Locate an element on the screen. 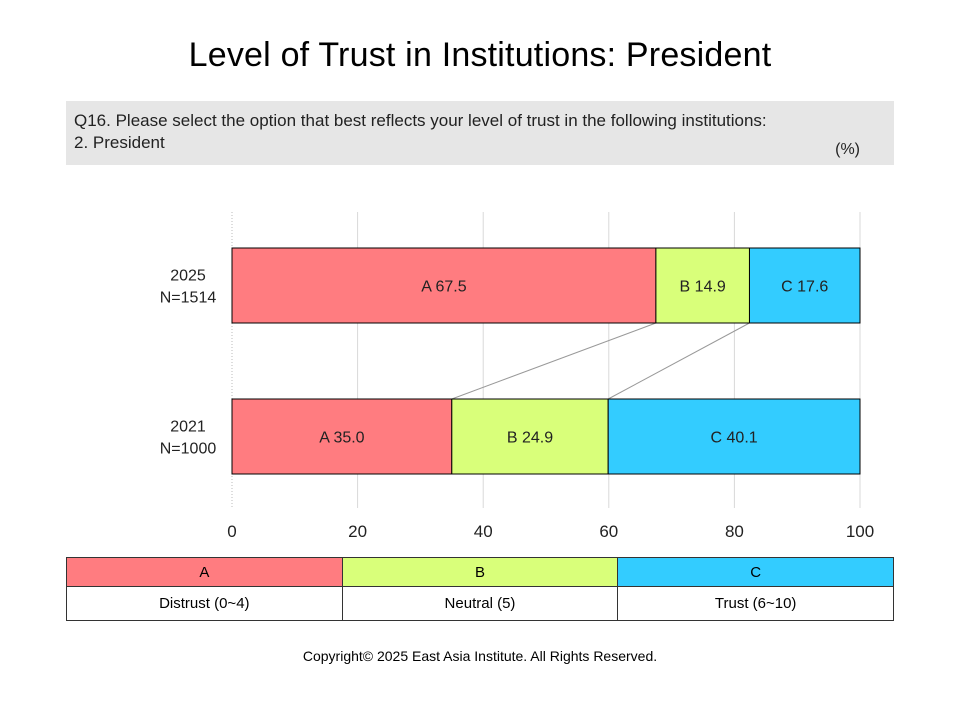 The image size is (960, 720). legend-code-b: B is located at coordinates (480, 572).